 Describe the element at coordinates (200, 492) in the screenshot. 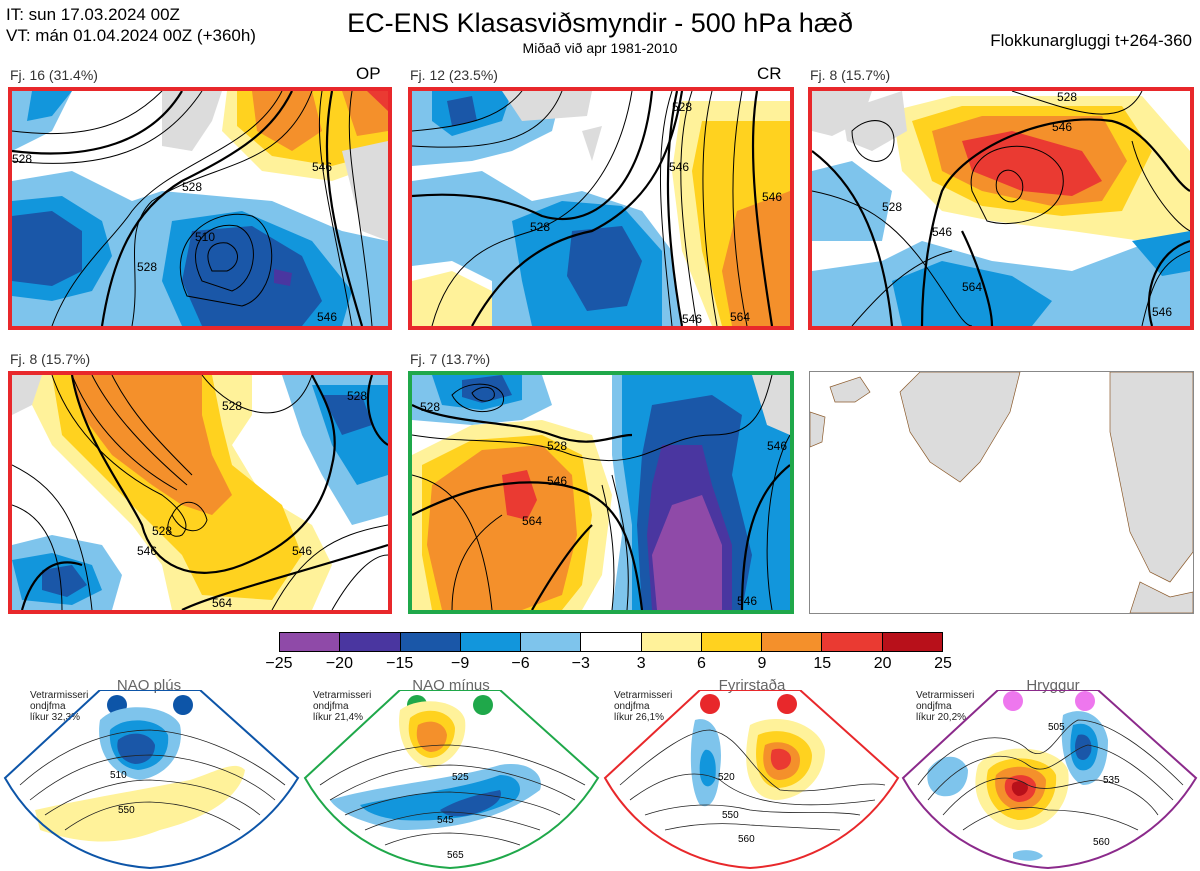

I see `cluster-map-4: 528 528 546 546 564 528` at that location.